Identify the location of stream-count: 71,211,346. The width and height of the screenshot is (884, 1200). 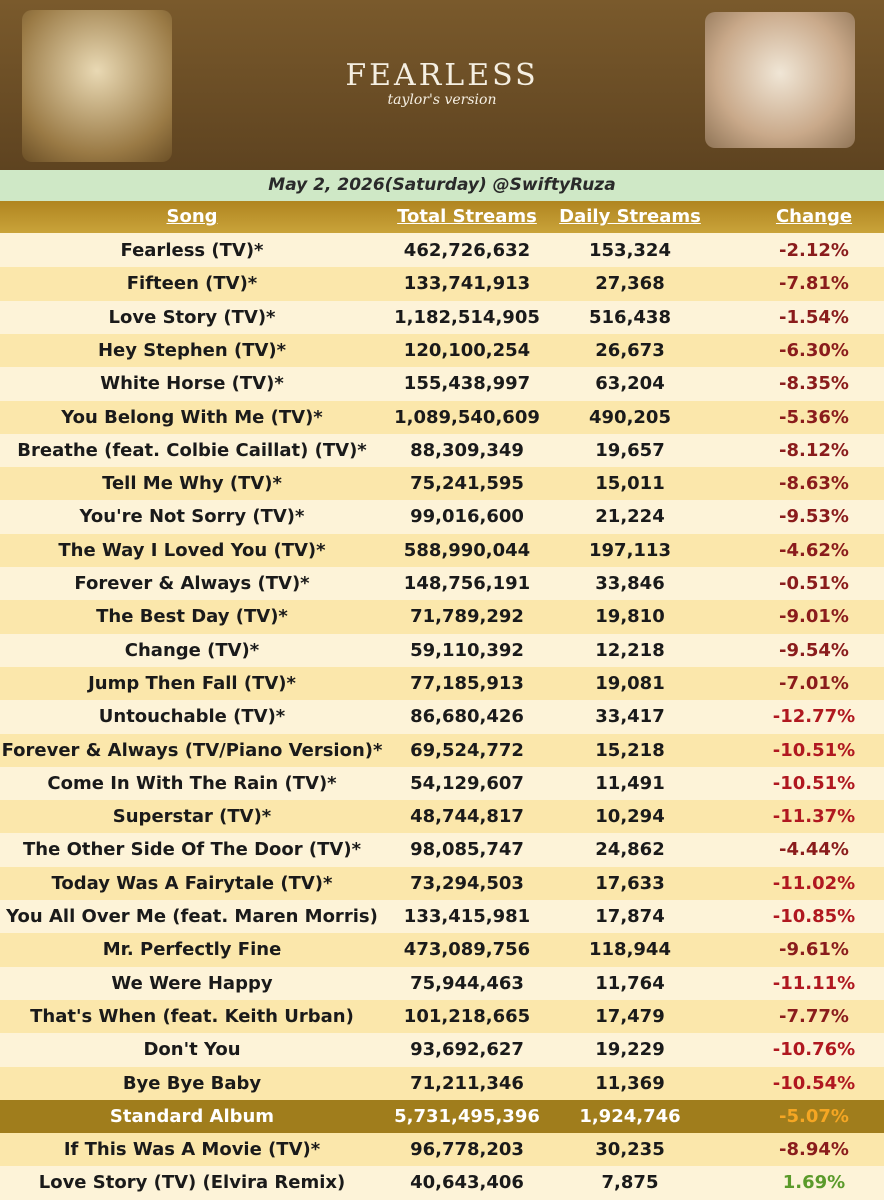
(467, 1083).